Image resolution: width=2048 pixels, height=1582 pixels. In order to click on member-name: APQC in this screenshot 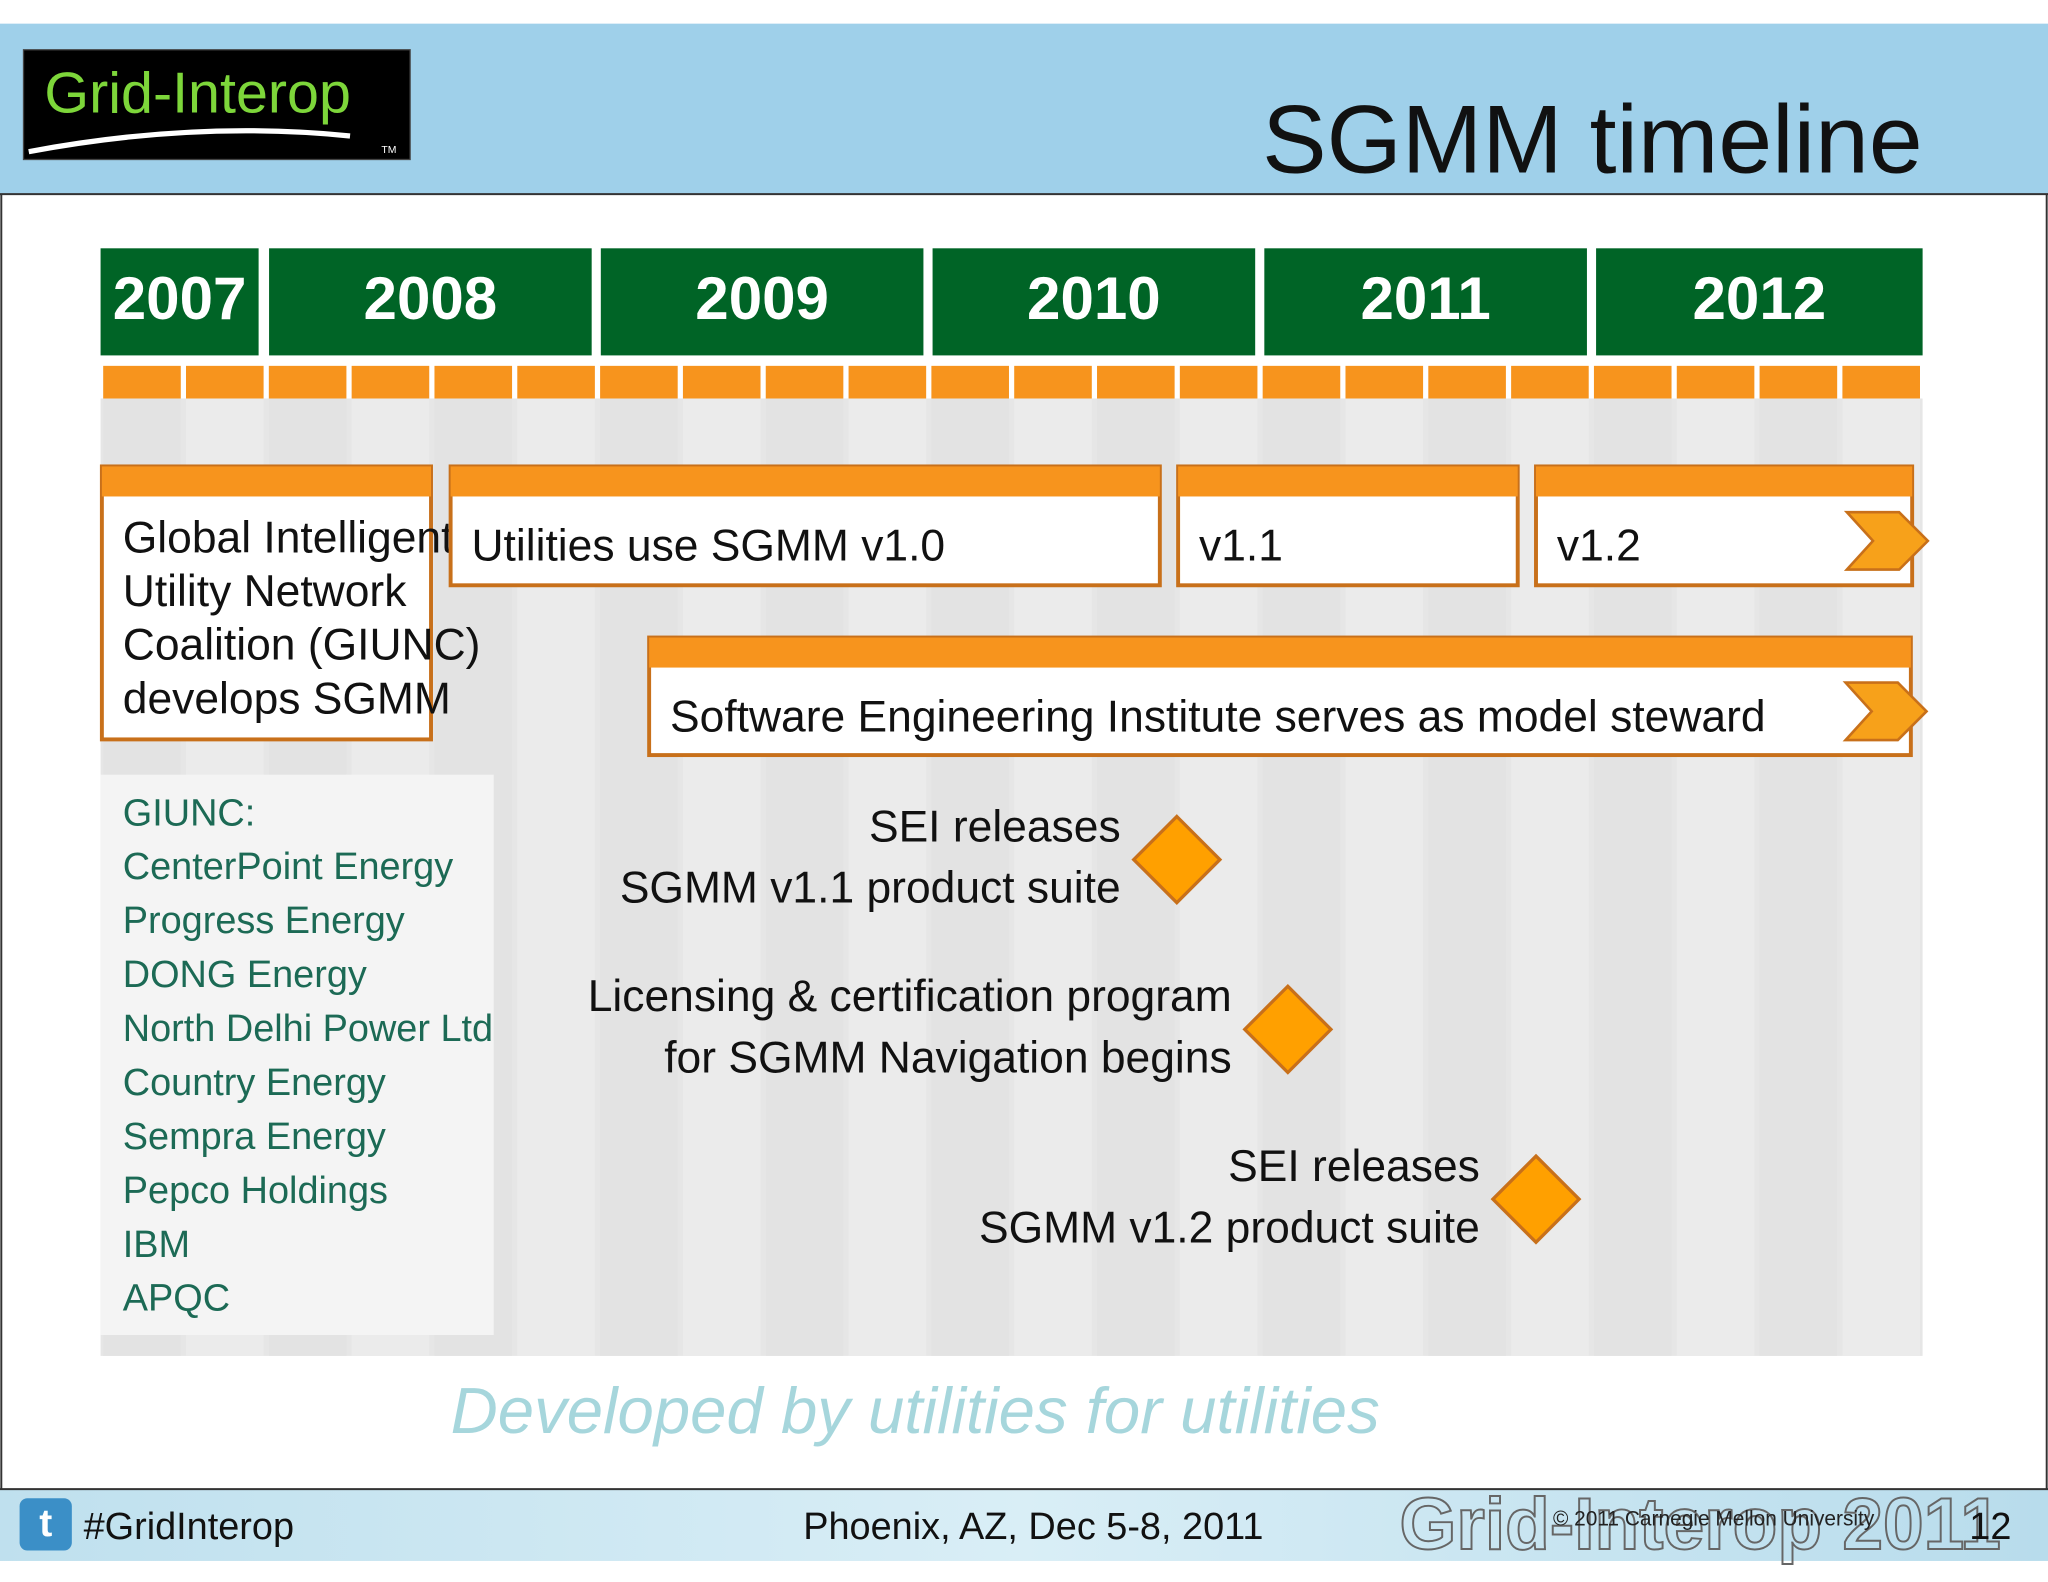, I will do `click(176, 1299)`.